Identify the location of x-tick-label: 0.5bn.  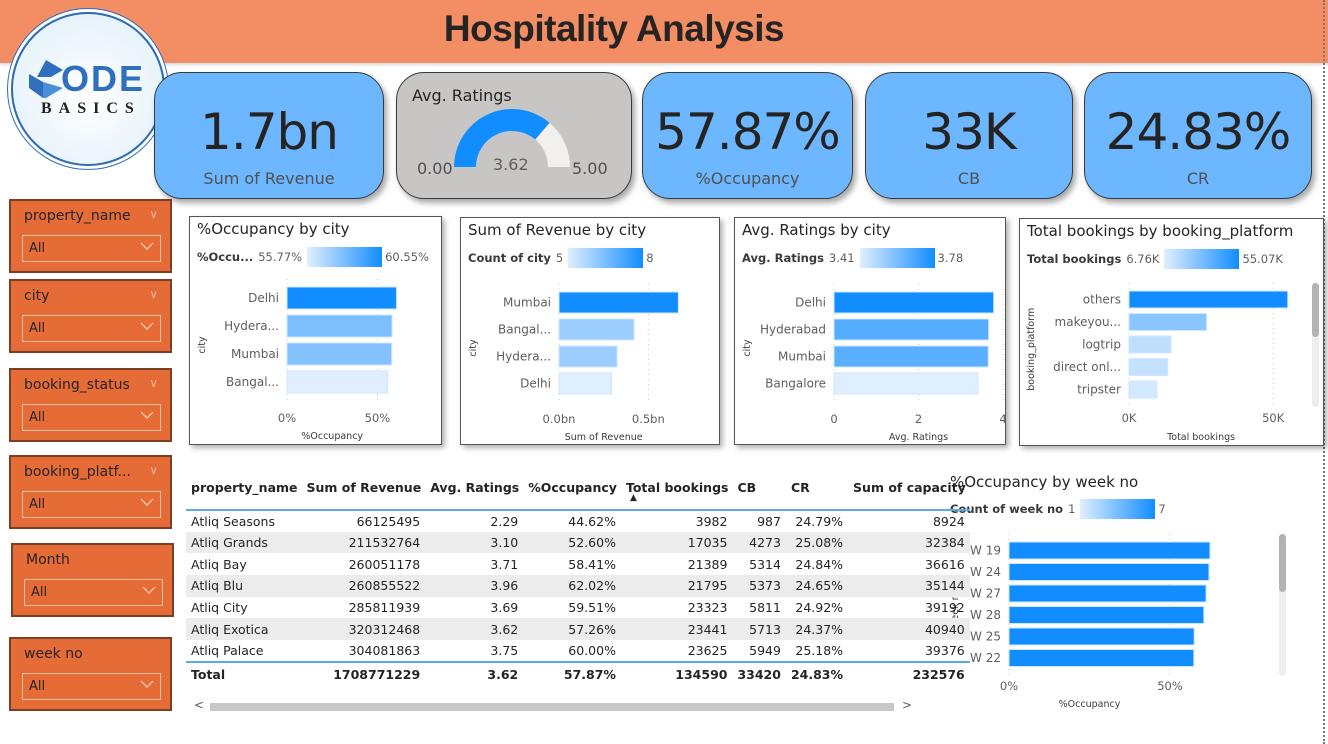
(648, 419).